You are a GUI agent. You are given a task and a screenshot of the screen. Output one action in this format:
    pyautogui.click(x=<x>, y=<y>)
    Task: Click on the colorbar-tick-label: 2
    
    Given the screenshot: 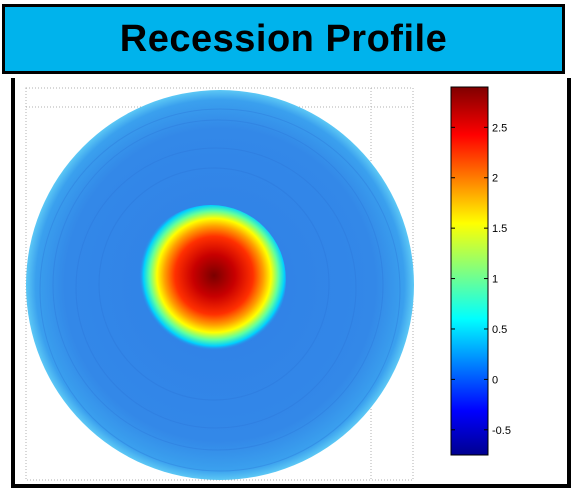 What is the action you would take?
    pyautogui.click(x=495, y=179)
    